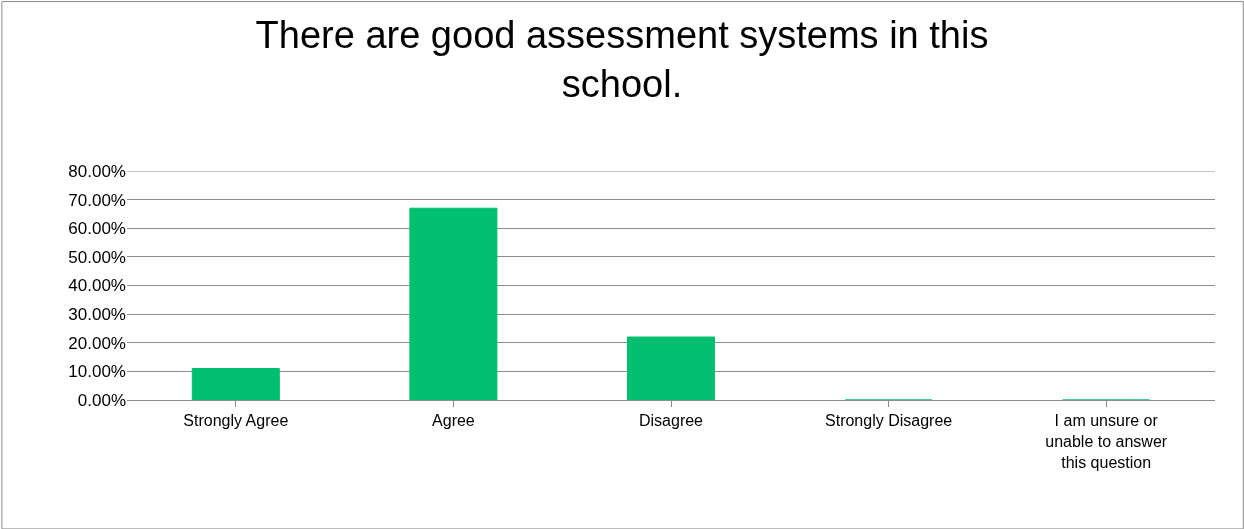 This screenshot has width=1244, height=529. Describe the element at coordinates (453, 421) in the screenshot. I see `x-tick-label: Agree` at that location.